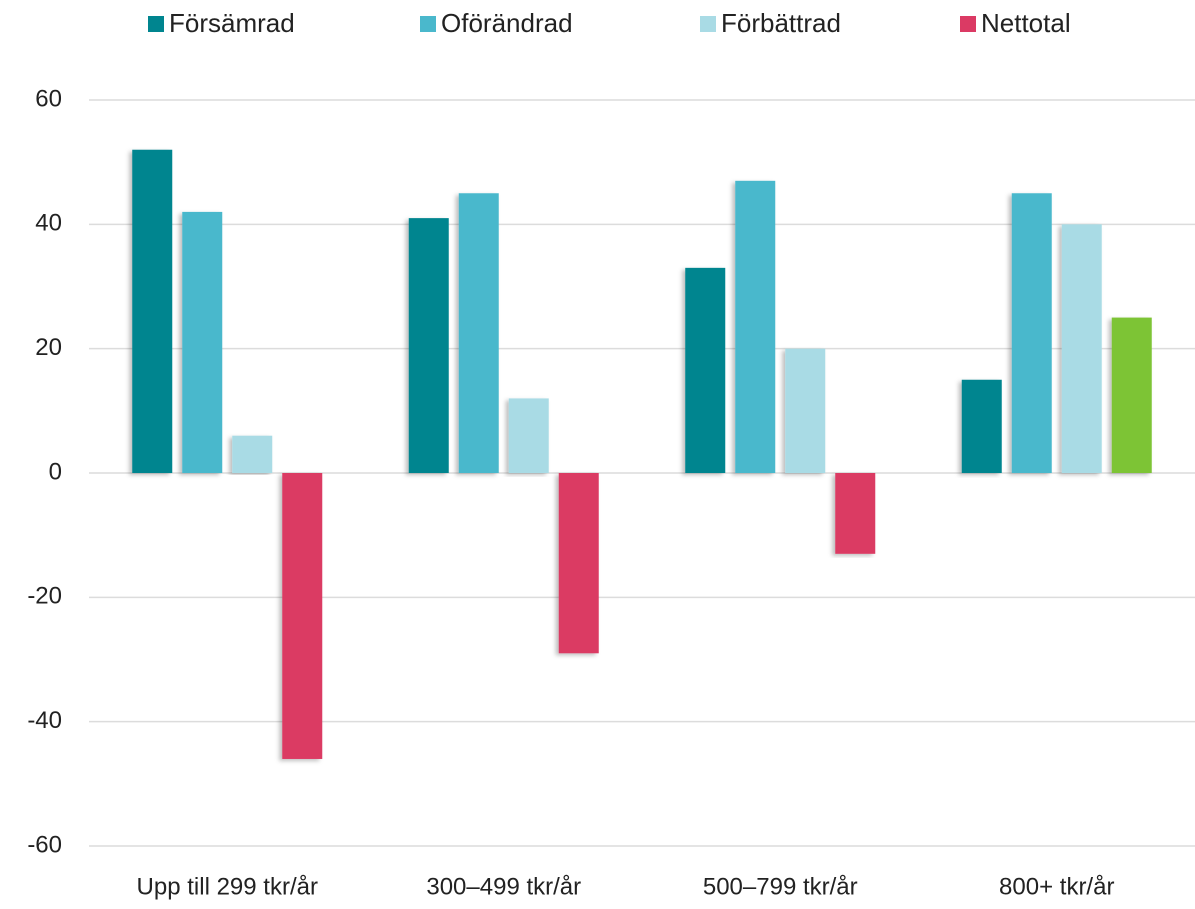 The image size is (1195, 909). I want to click on y-tick-label: 40, so click(48, 223).